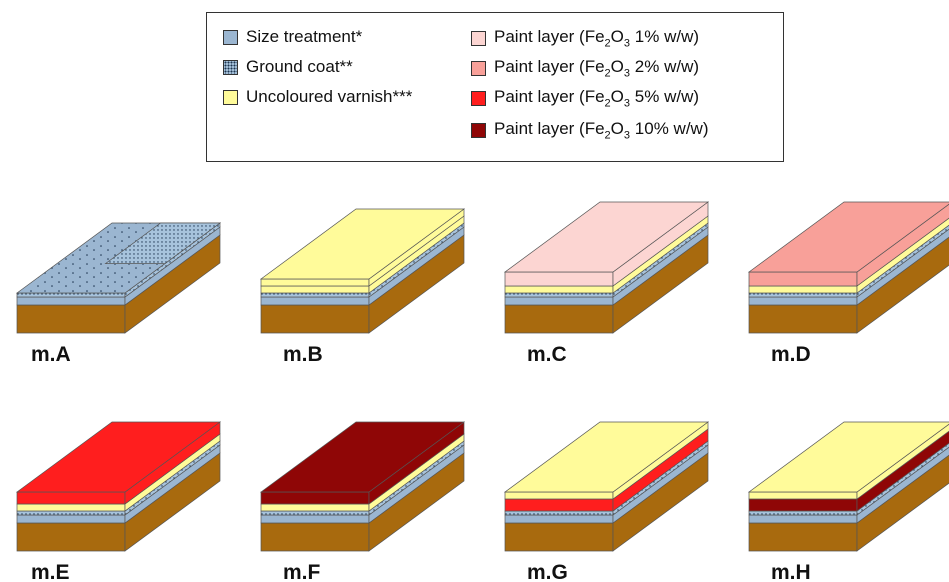 Image resolution: width=949 pixels, height=582 pixels. What do you see at coordinates (71, 498) in the screenshot?
I see `sample-m.E-front-paint5` at bounding box center [71, 498].